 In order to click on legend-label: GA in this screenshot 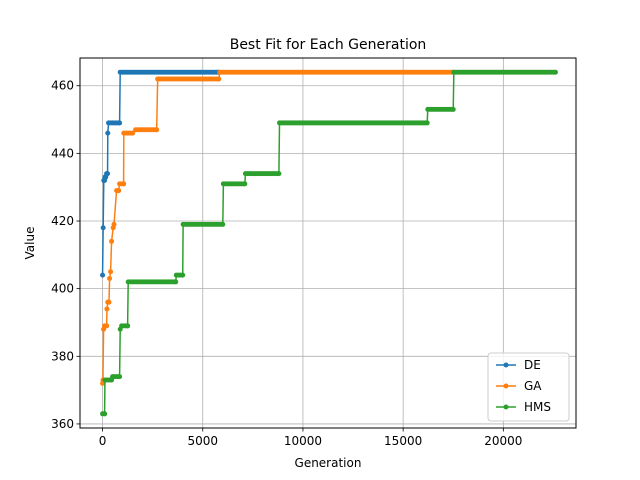, I will do `click(533, 386)`.